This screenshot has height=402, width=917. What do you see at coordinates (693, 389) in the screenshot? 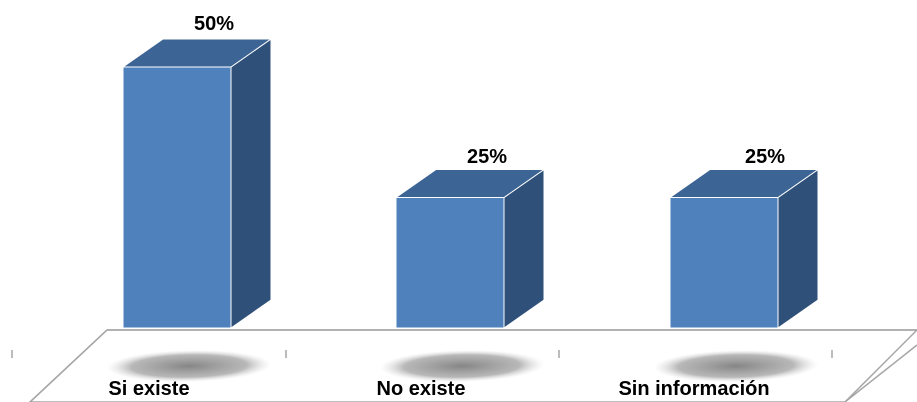
I see `category-label-sin-informacion: Sin información` at bounding box center [693, 389].